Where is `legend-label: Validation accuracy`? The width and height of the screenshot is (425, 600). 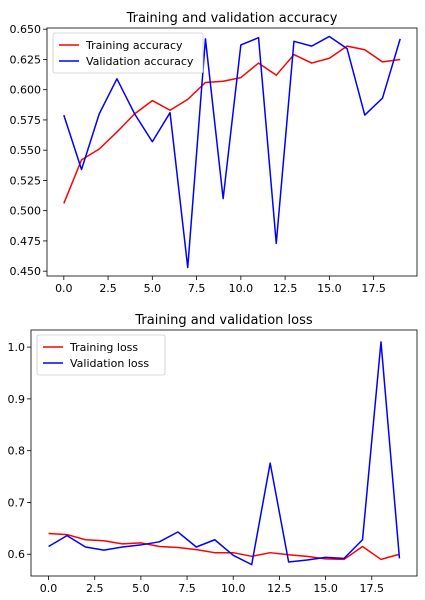 legend-label: Validation accuracy is located at coordinates (140, 61).